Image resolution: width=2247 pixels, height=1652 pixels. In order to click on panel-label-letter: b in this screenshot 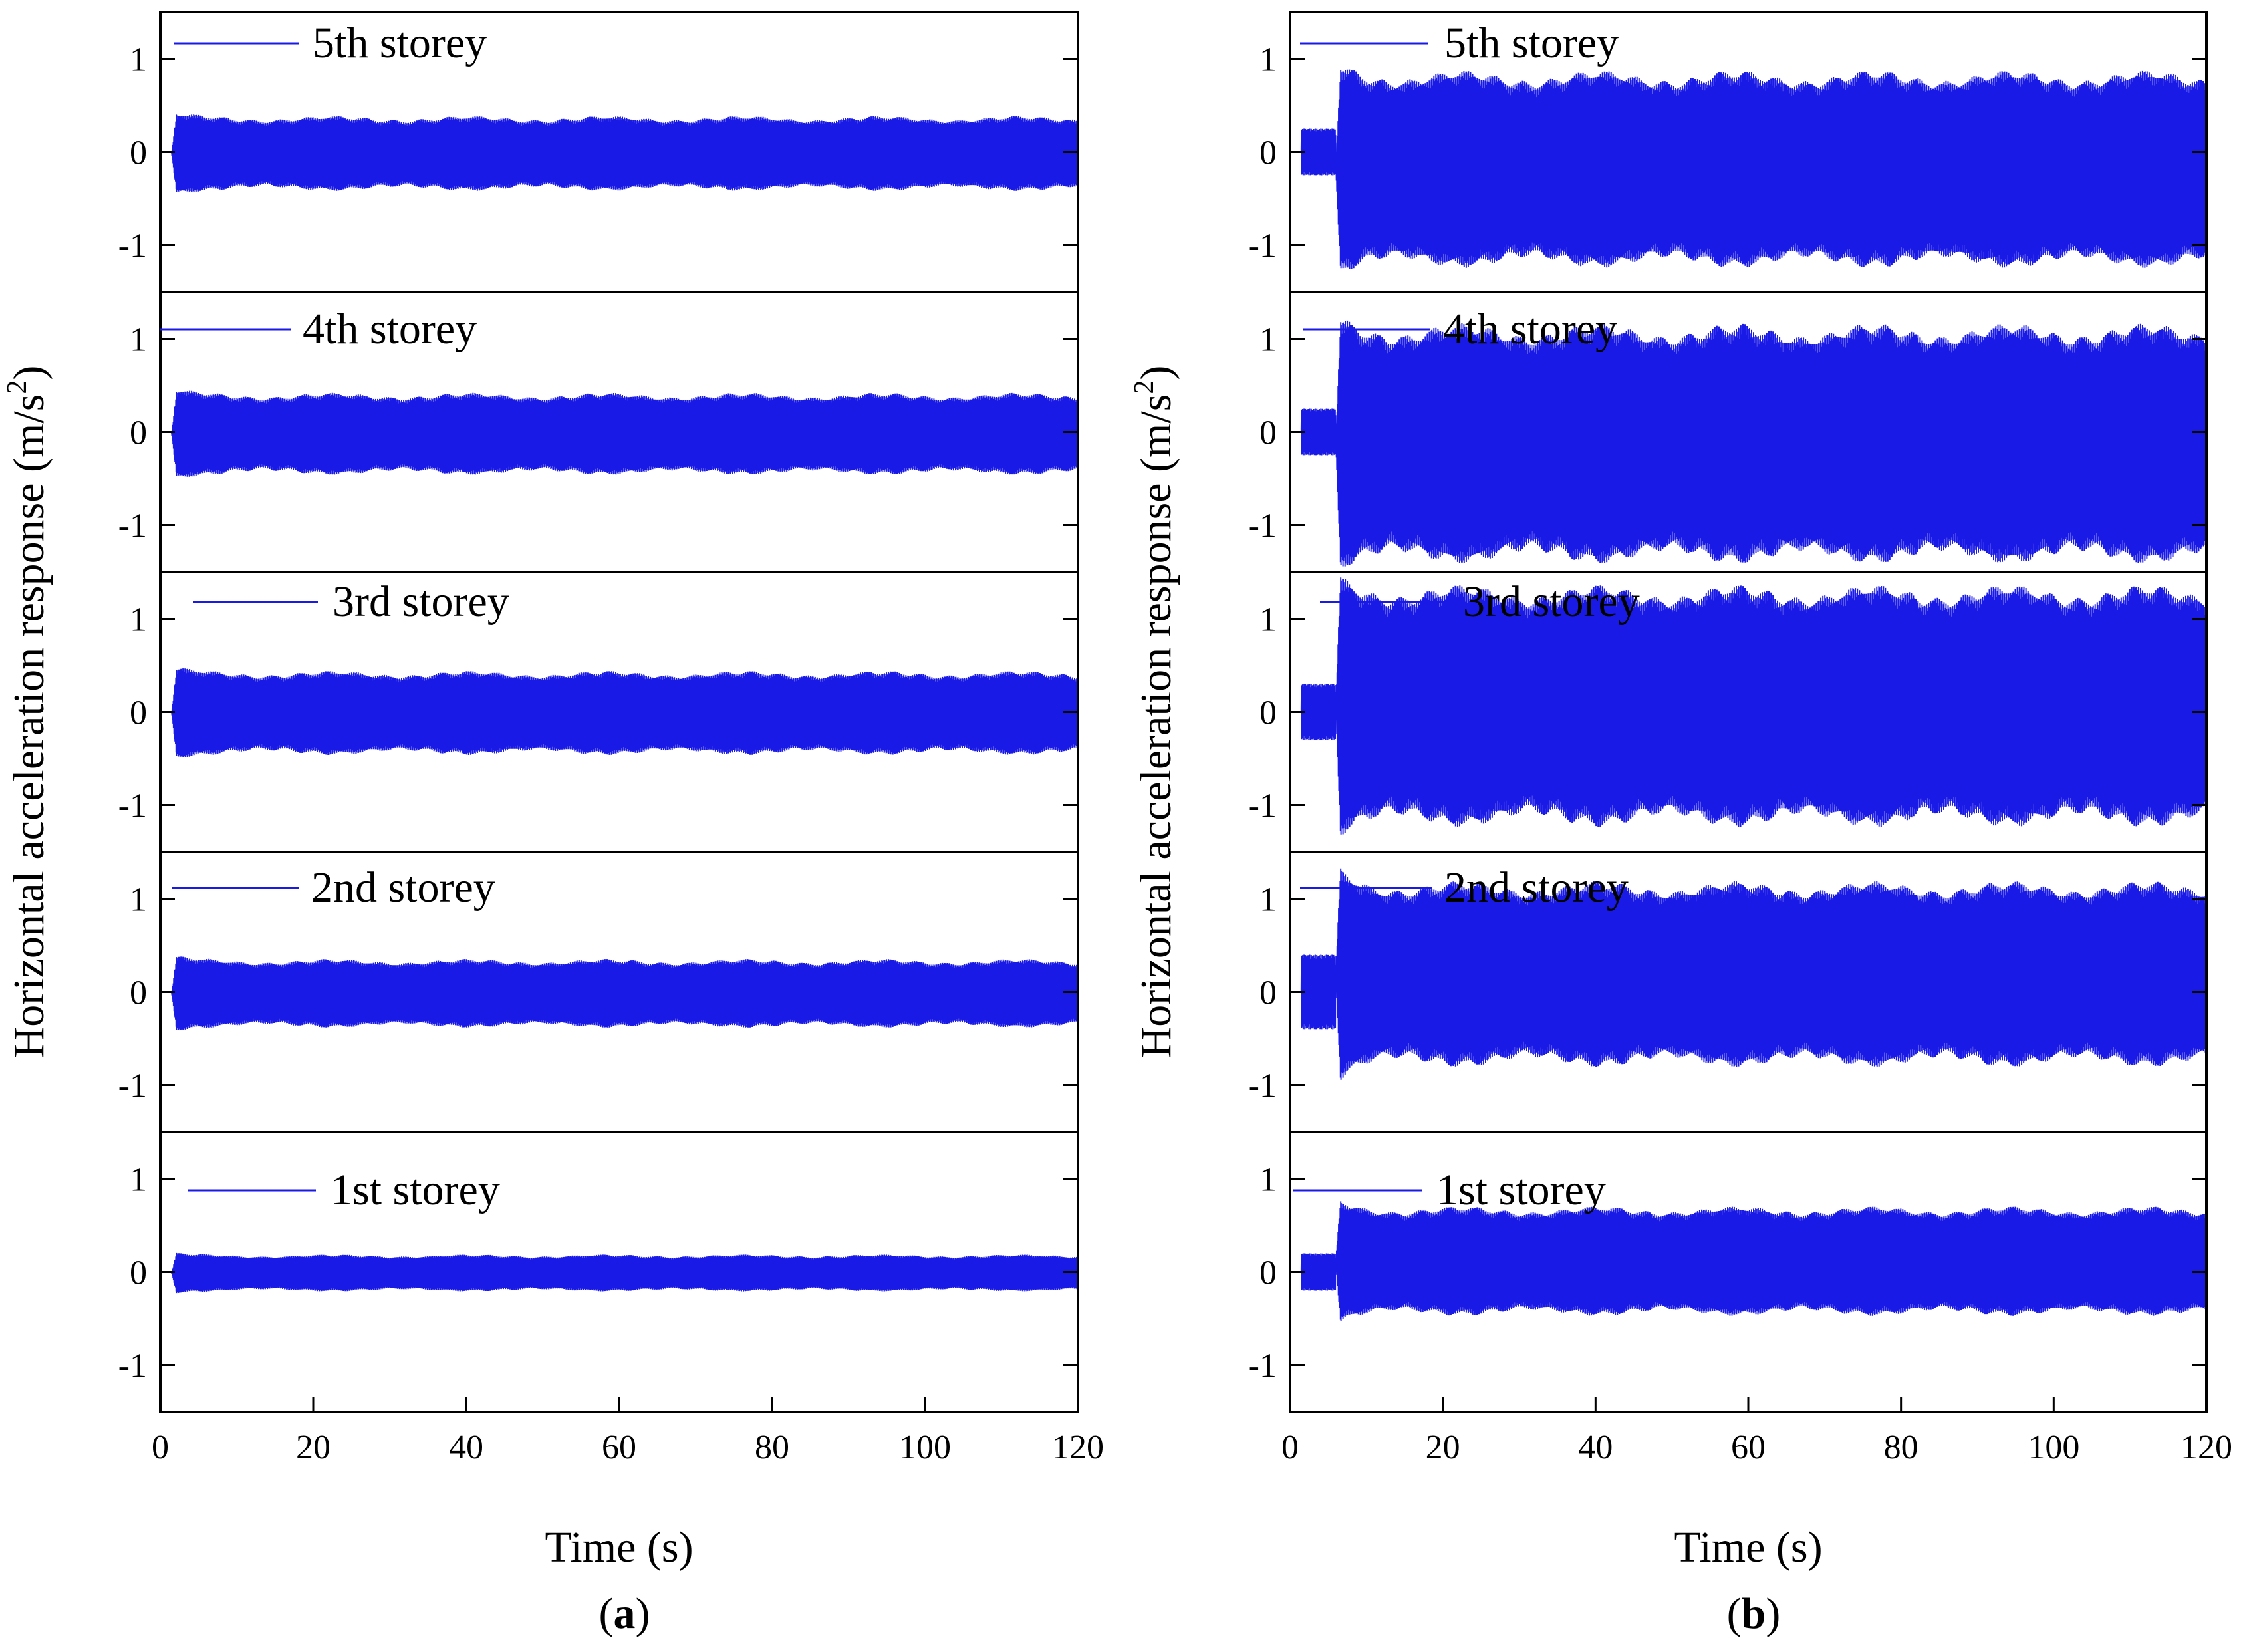, I will do `click(1754, 1613)`.